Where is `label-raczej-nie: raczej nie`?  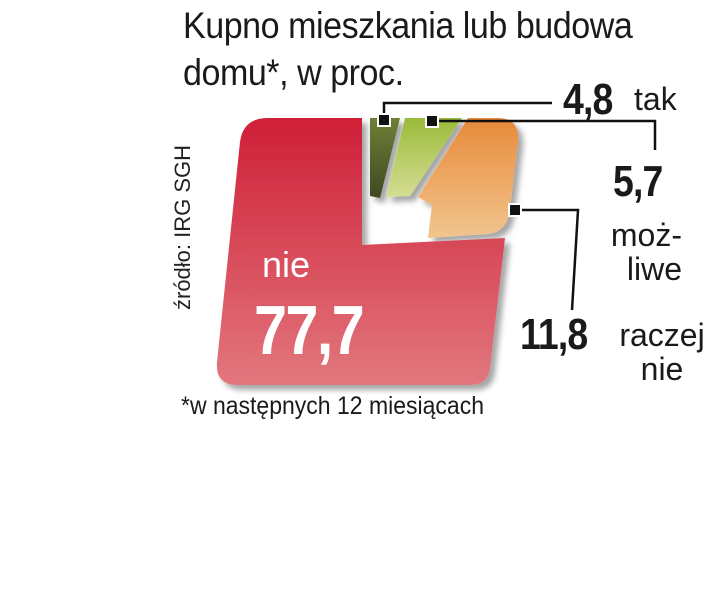
label-raczej-nie: raczej nie is located at coordinates (662, 352).